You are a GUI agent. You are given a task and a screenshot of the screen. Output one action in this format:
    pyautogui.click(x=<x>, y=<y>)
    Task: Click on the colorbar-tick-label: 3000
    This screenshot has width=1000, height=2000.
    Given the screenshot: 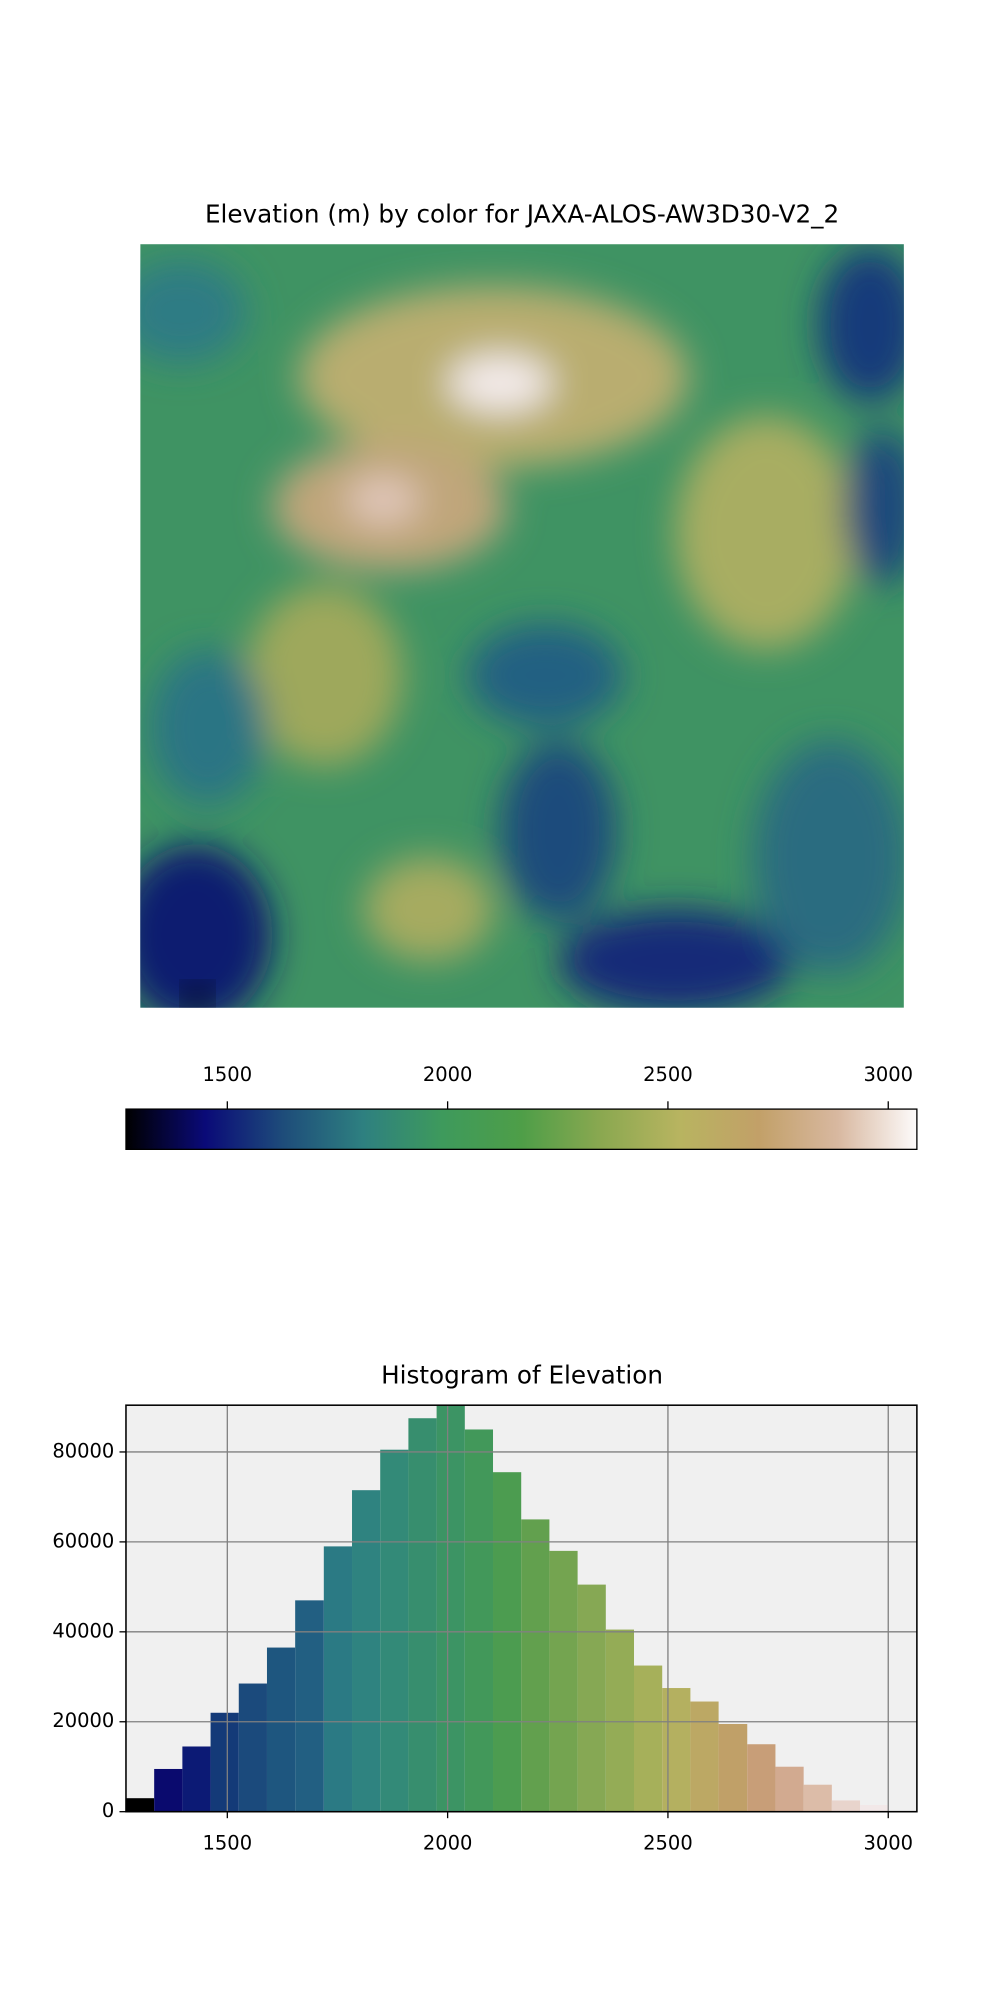 What is the action you would take?
    pyautogui.click(x=888, y=1074)
    